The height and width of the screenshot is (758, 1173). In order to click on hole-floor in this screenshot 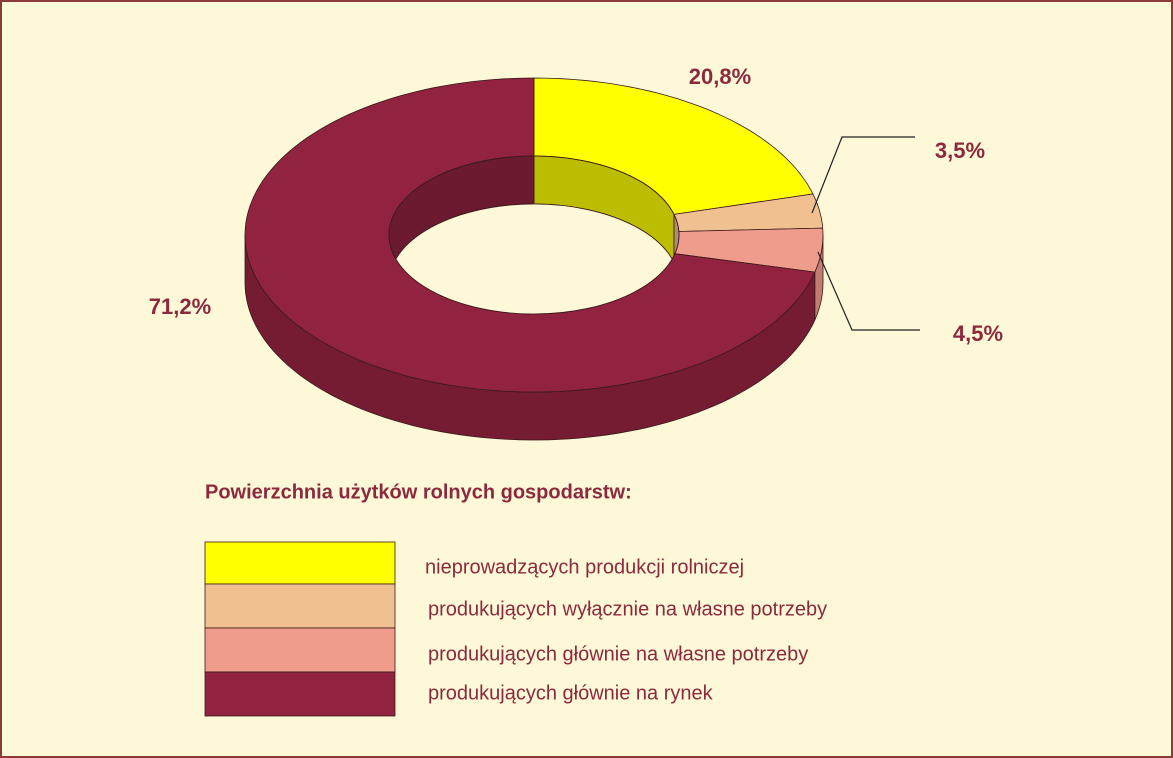, I will do `click(534, 258)`.